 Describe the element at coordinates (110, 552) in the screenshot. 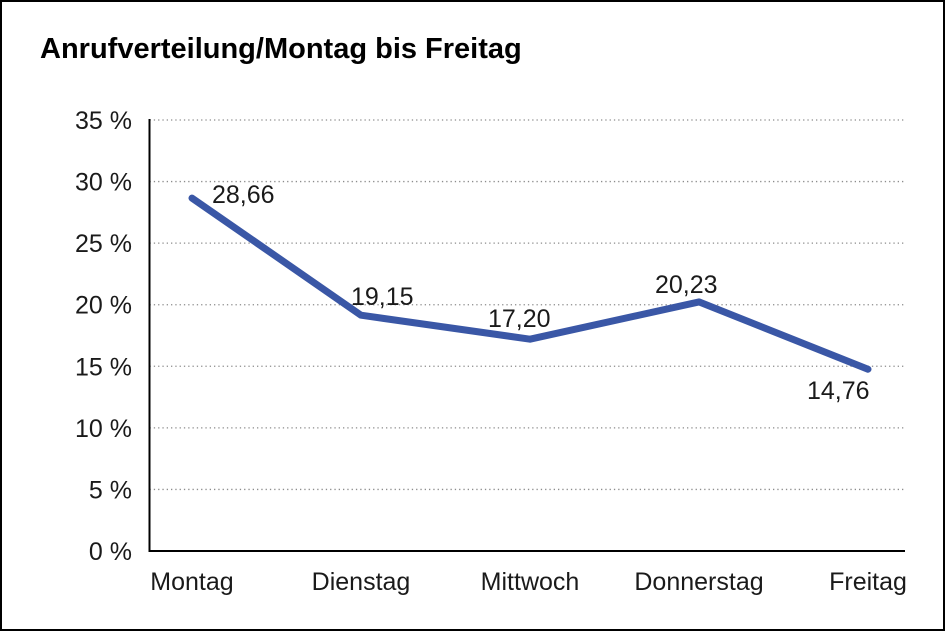

I see `y-tick-label: 0 %` at that location.